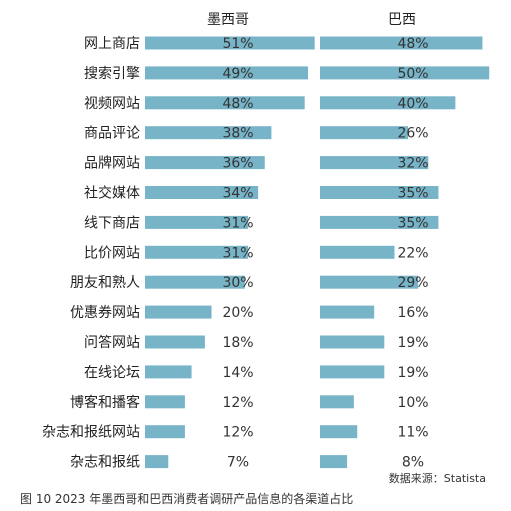 The image size is (511, 511). What do you see at coordinates (237, 134) in the screenshot?
I see `value-label-mexico: 38%` at bounding box center [237, 134].